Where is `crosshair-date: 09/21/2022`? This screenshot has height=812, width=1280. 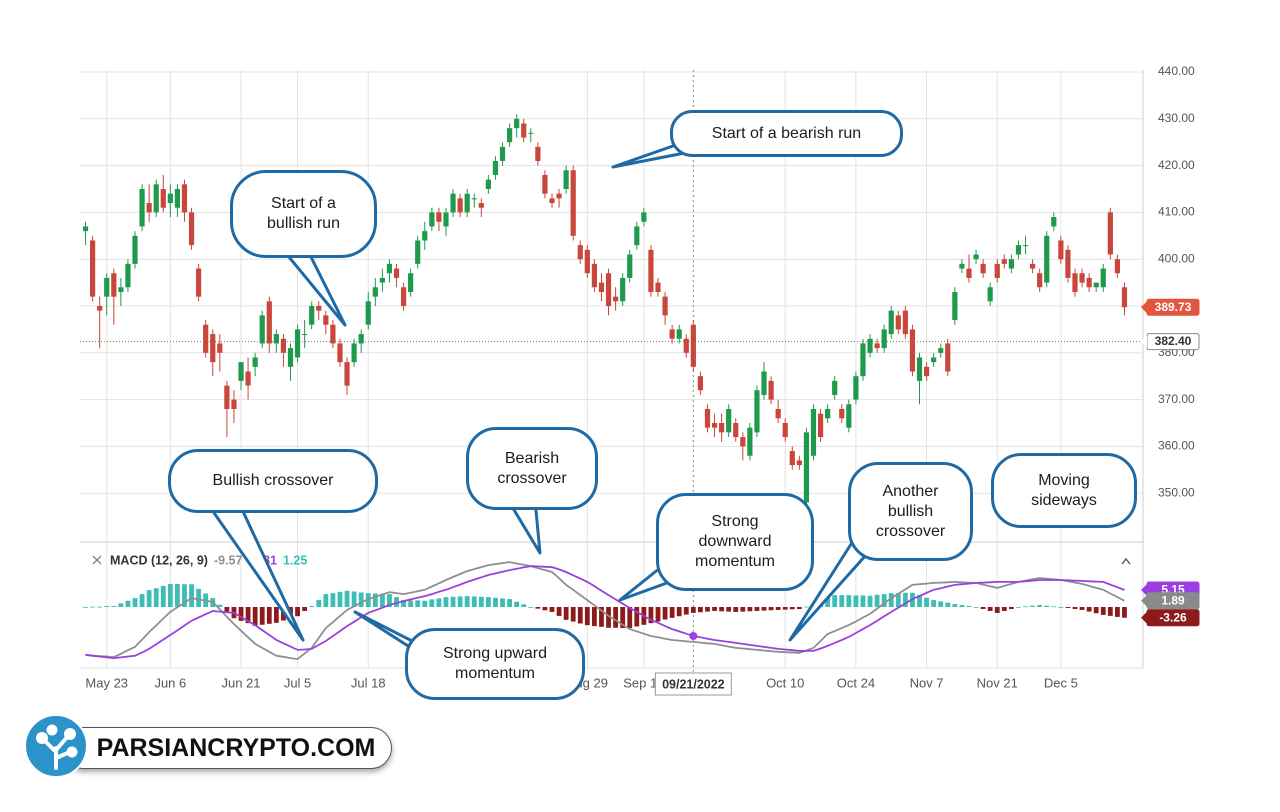
crosshair-date: 09/21/2022 is located at coordinates (693, 684).